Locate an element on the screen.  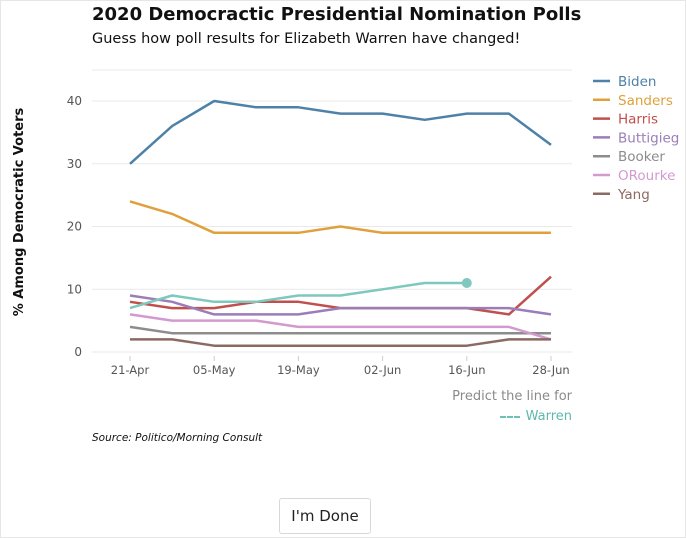
series-endpoint-marker is located at coordinates (466, 282).